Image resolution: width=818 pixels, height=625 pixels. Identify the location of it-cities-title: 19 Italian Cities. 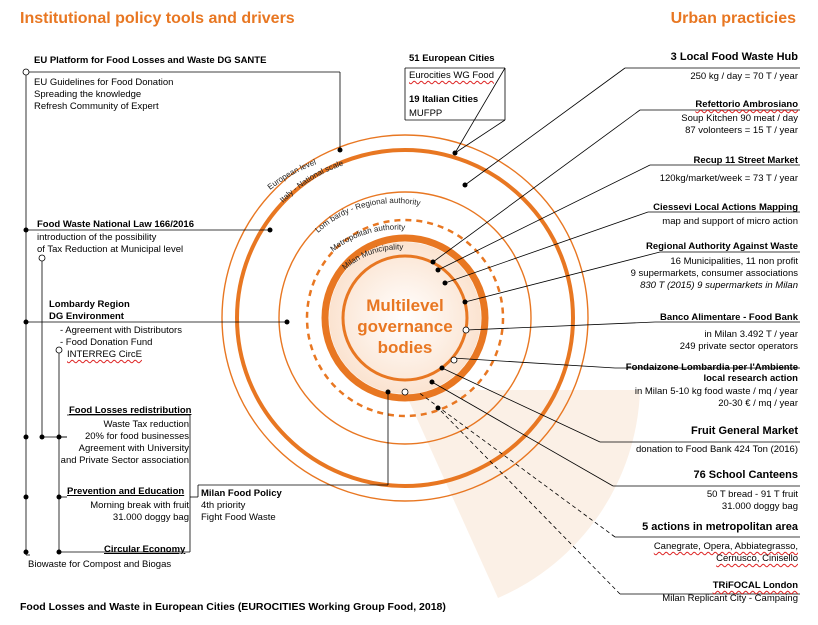
(444, 99).